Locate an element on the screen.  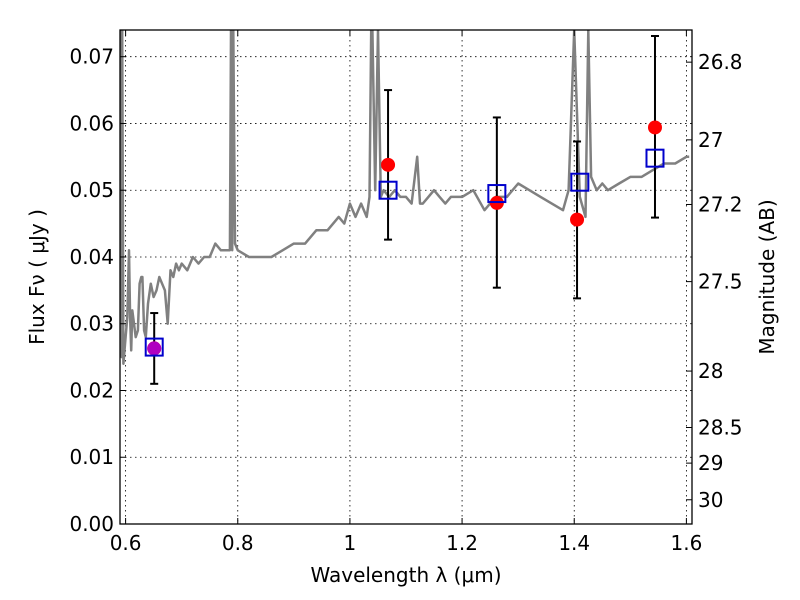
mag-tick-label: 27.5 is located at coordinates (720, 282).